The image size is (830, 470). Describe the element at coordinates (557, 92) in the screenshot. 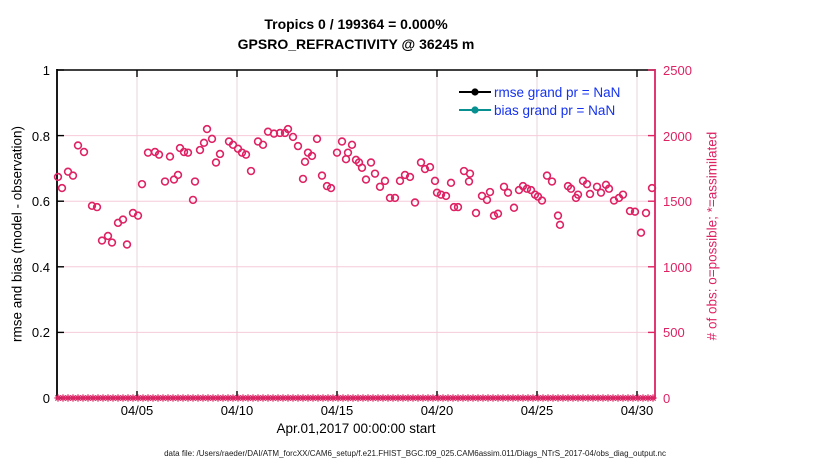

I see `legend-label-rmse: rmse grand pr = NaN` at that location.